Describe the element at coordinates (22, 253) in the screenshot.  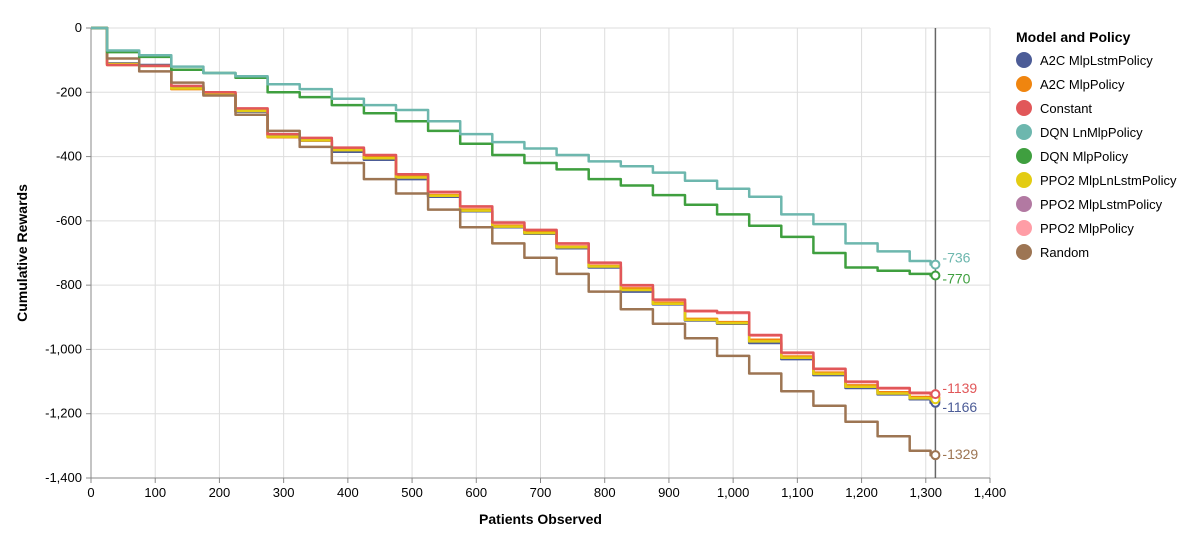
I see `y-axis-title: Cumulative Rewards` at that location.